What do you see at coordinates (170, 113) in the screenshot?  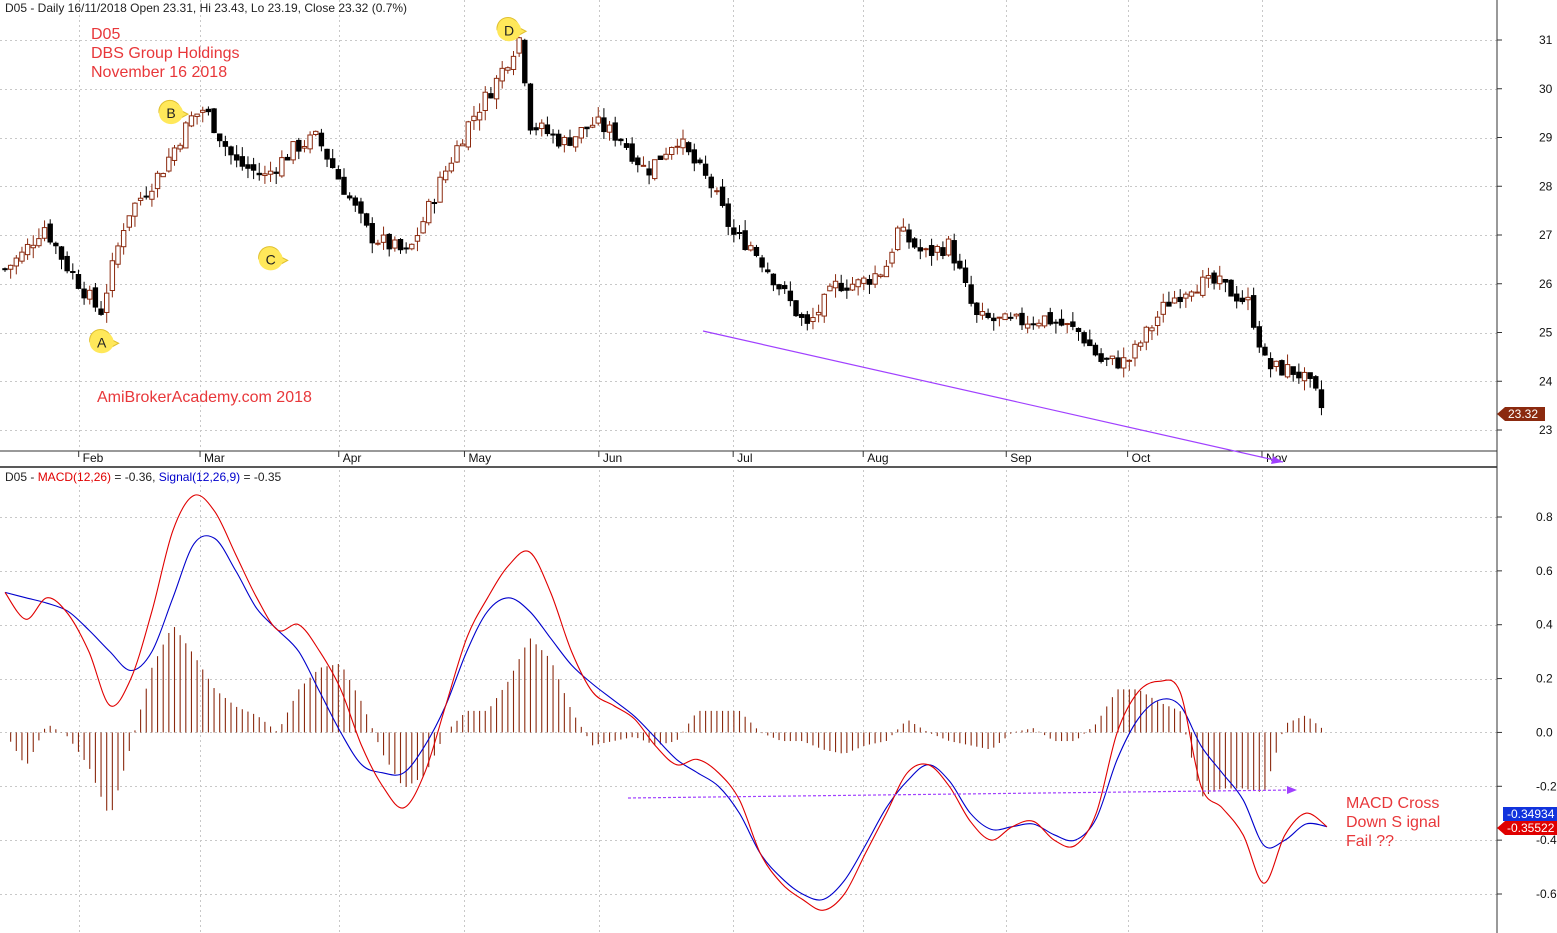 I see `wave-marker-label: B` at bounding box center [170, 113].